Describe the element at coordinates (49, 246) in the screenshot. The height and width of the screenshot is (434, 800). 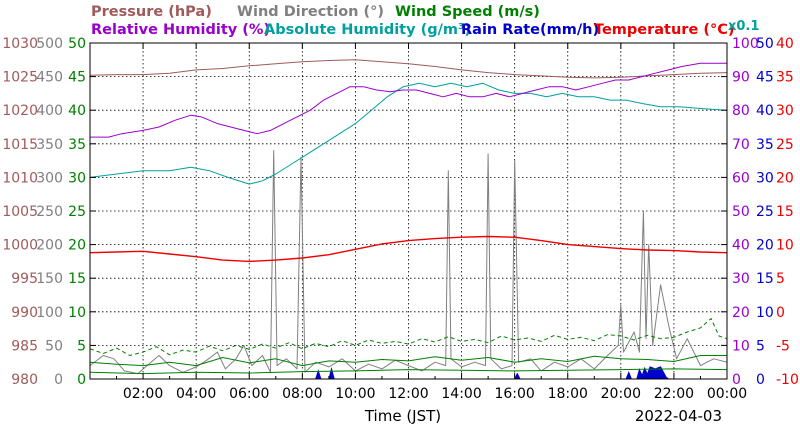
I see `tick-wind_direction: 200` at that location.